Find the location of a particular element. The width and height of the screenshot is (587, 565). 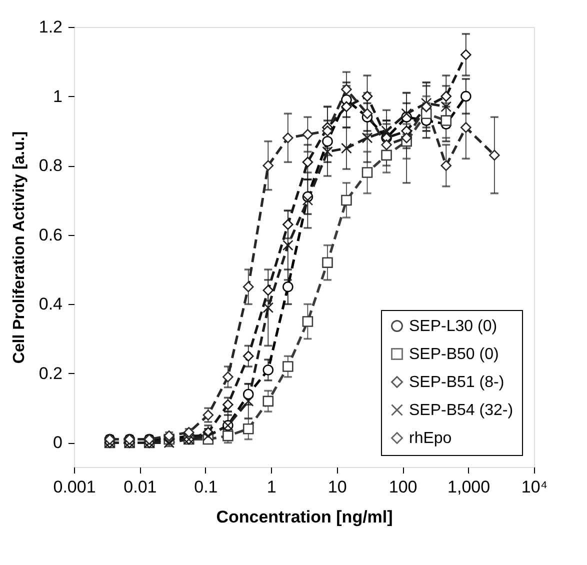

y-tick-label: 0 is located at coordinates (57, 442).